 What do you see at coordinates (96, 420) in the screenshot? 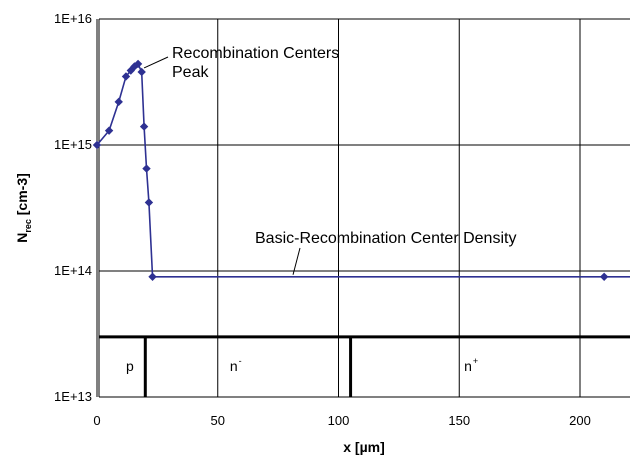
I see `x-tick-label: 0` at bounding box center [96, 420].